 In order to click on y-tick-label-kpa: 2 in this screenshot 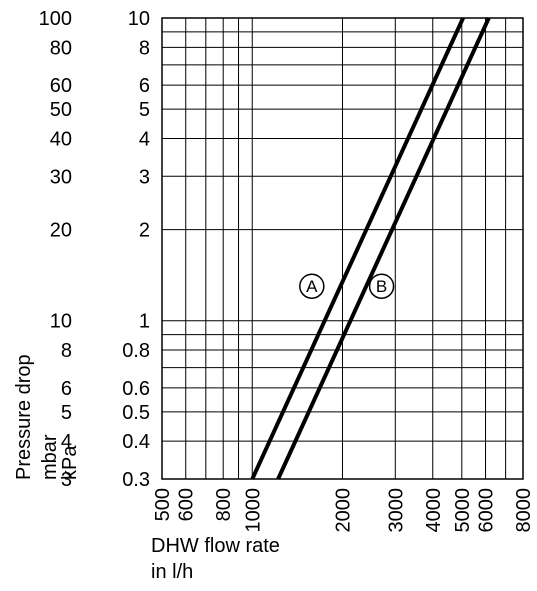, I will do `click(144, 231)`.